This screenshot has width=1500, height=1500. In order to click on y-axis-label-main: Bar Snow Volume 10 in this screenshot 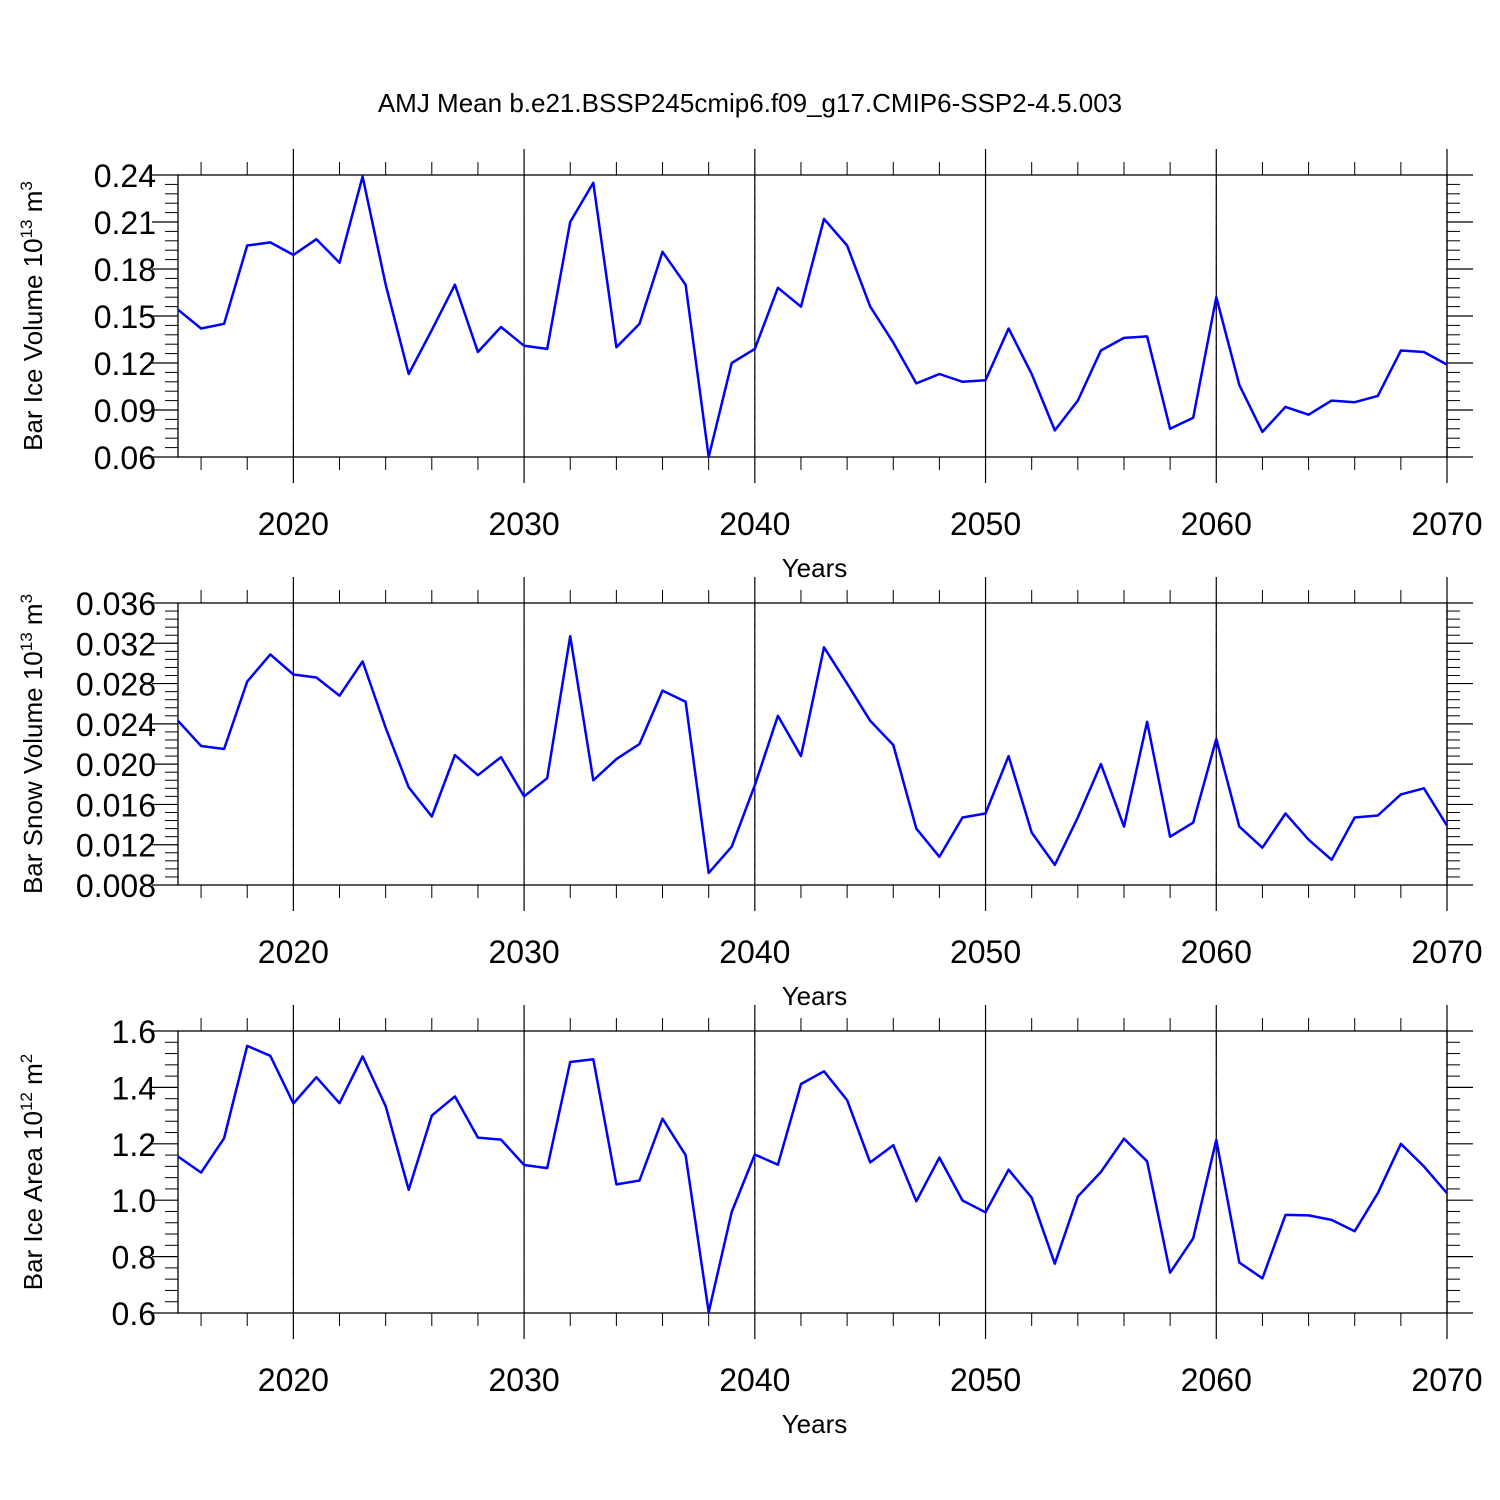, I will do `click(33, 772)`.